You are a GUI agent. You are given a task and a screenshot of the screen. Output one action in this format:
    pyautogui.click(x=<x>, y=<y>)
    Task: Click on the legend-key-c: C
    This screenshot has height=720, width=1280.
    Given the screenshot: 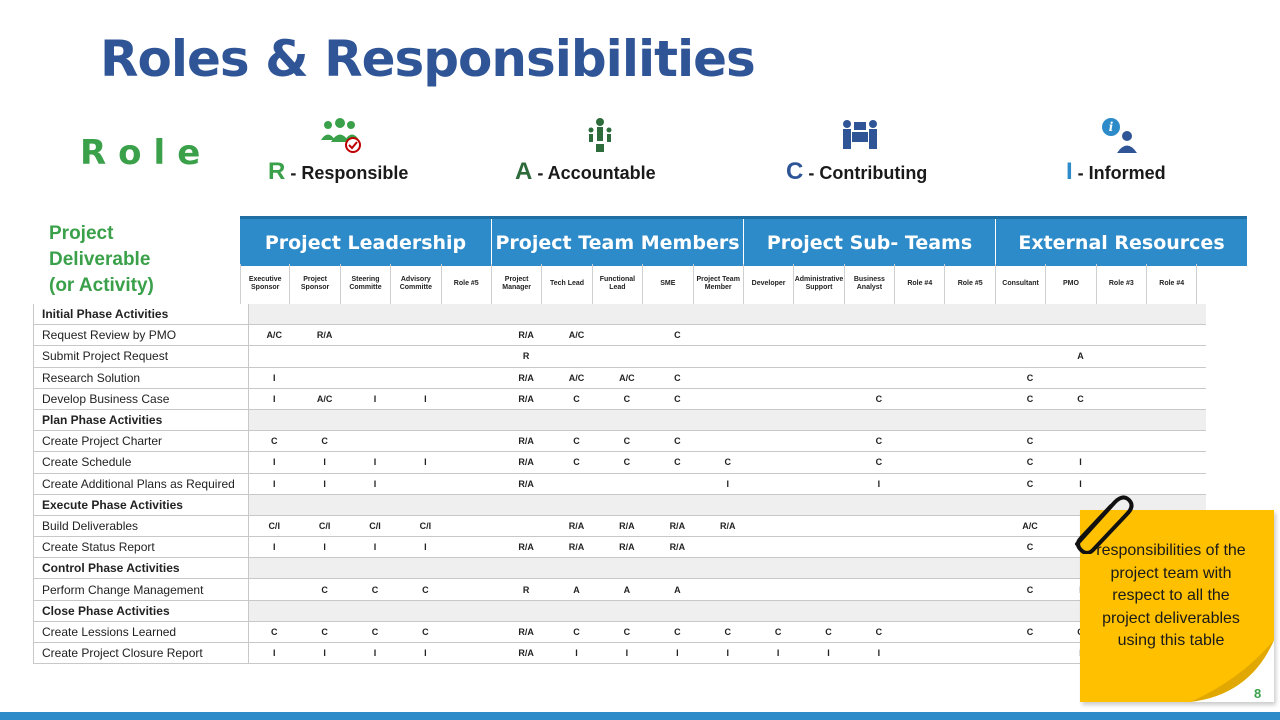 What is the action you would take?
    pyautogui.click(x=795, y=171)
    